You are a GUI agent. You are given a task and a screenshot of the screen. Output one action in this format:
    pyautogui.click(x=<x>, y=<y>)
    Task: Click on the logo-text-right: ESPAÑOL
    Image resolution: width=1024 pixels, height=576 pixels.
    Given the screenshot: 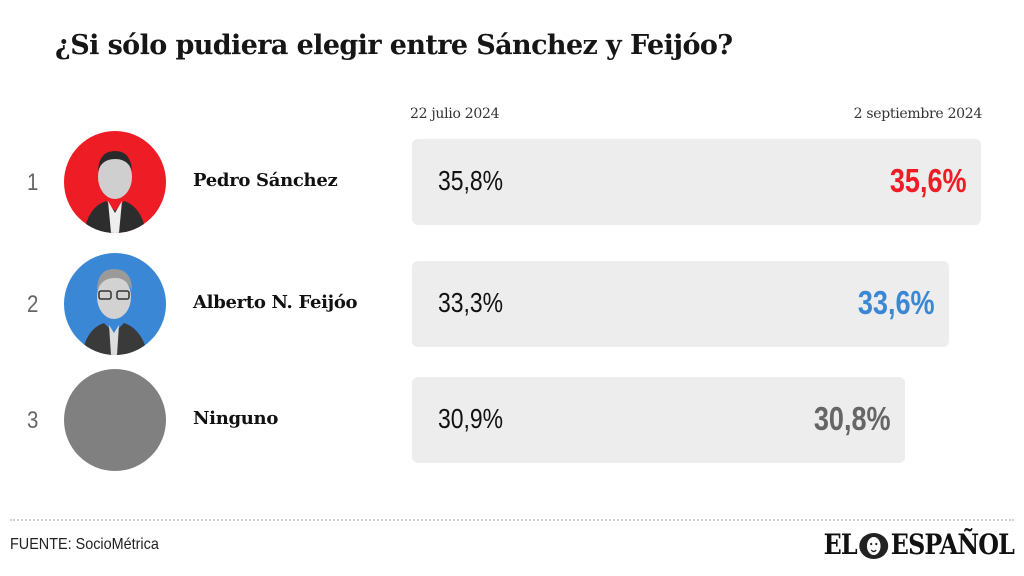 What is the action you would take?
    pyautogui.click(x=952, y=544)
    